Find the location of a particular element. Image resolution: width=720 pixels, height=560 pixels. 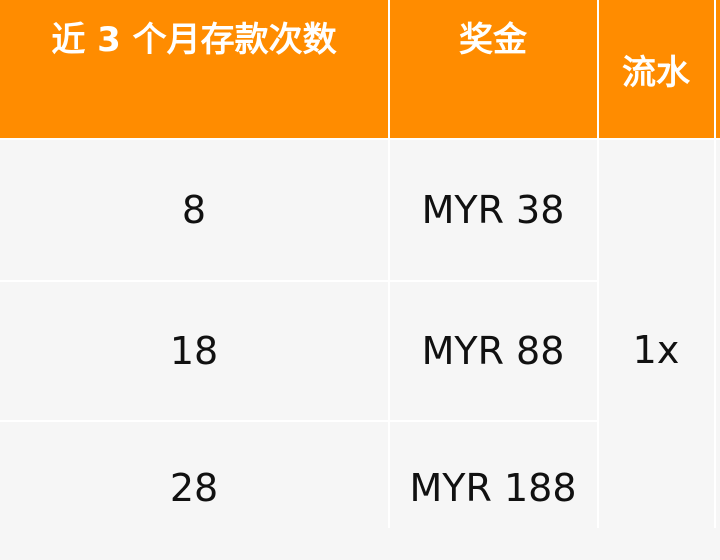

header-label: 近 3 个月存款次数 is located at coordinates (194, 40).